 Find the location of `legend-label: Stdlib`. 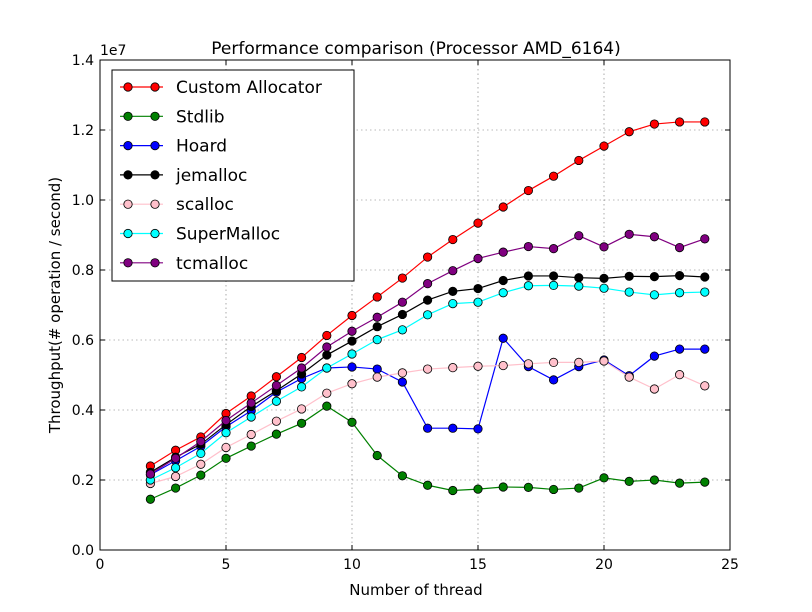

legend-label: Stdlib is located at coordinates (200, 117).